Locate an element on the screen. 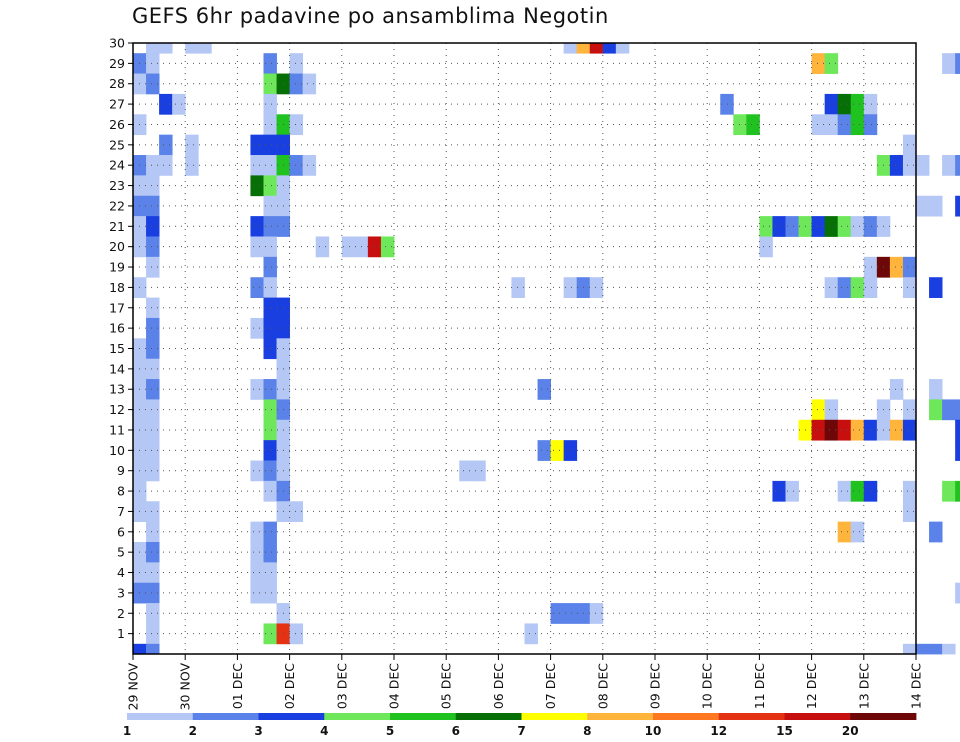 This screenshot has height=742, width=960. y-tick-label: 2 is located at coordinates (121, 613).